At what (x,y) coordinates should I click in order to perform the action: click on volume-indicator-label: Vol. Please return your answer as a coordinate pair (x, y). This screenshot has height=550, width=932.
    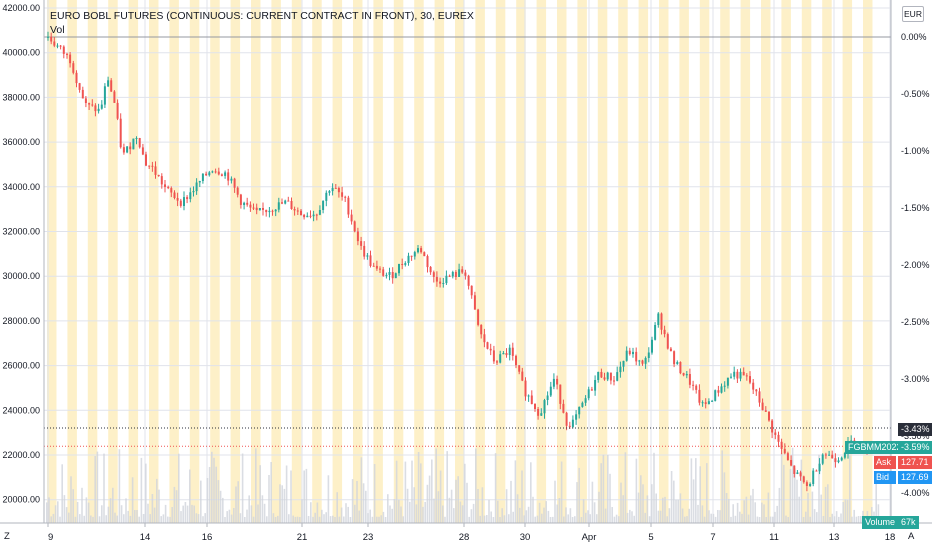
    Looking at the image, I should click on (57, 30).